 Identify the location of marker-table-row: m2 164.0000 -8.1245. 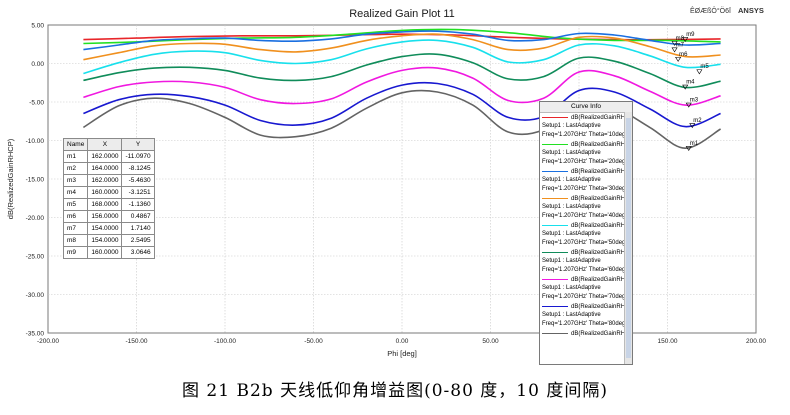
(108, 168).